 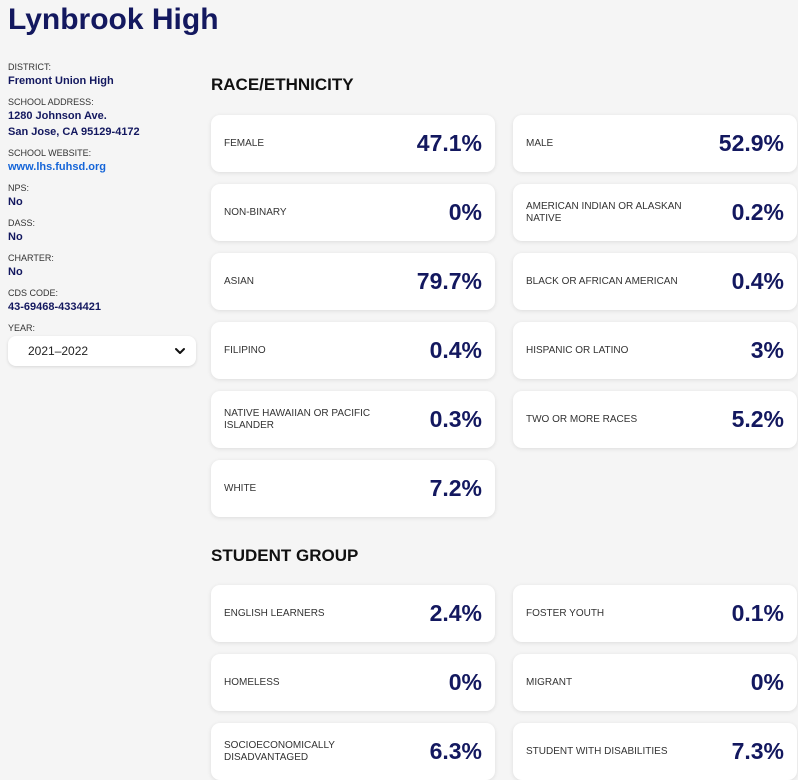 What do you see at coordinates (180, 351) in the screenshot?
I see `chevron-down-icon` at bounding box center [180, 351].